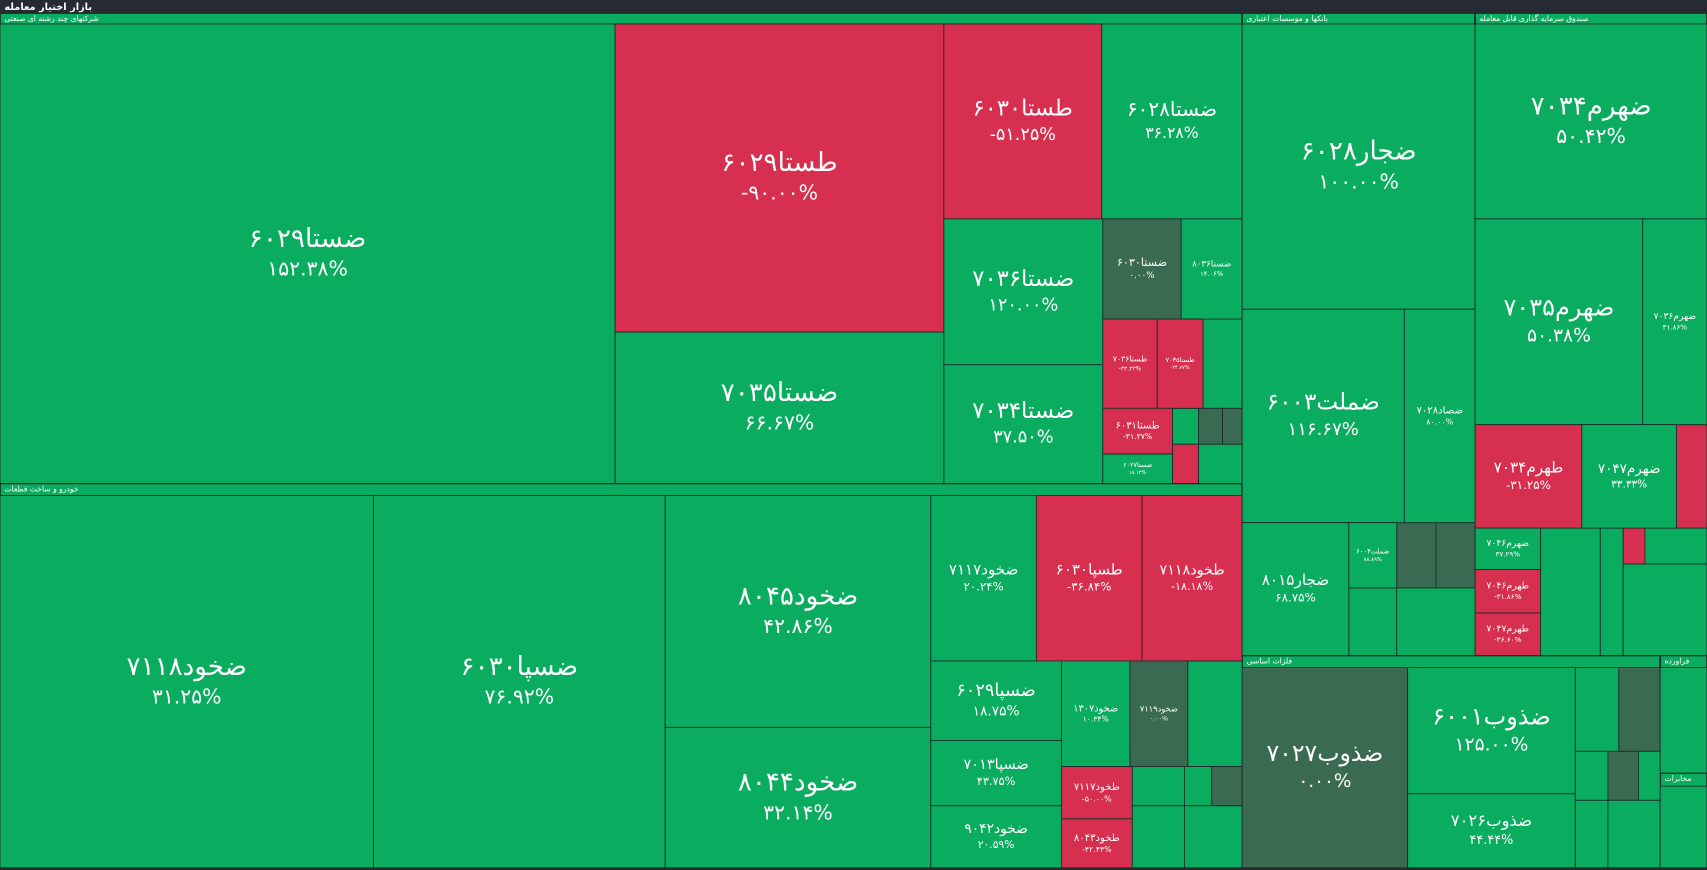 The image size is (1707, 870). What do you see at coordinates (1023, 135) in the screenshot?
I see `tile-change: -۵۱.۲۵%` at bounding box center [1023, 135].